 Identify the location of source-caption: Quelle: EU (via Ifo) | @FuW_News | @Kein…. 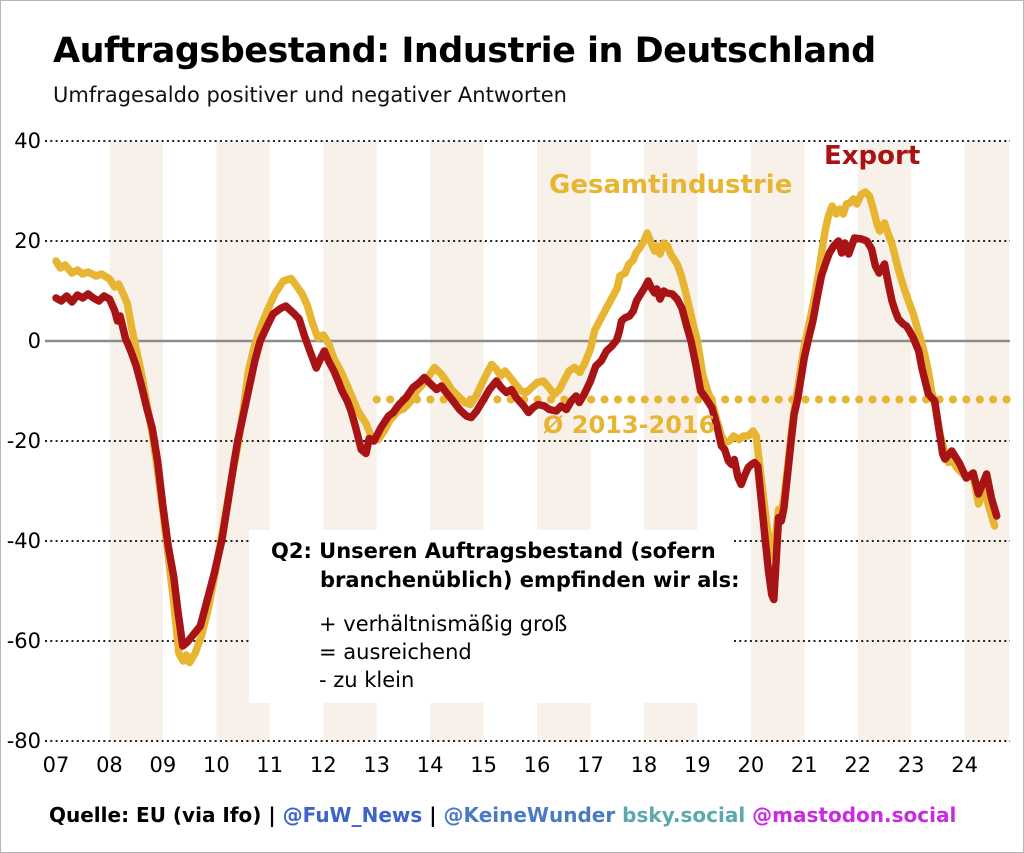
(502, 815).